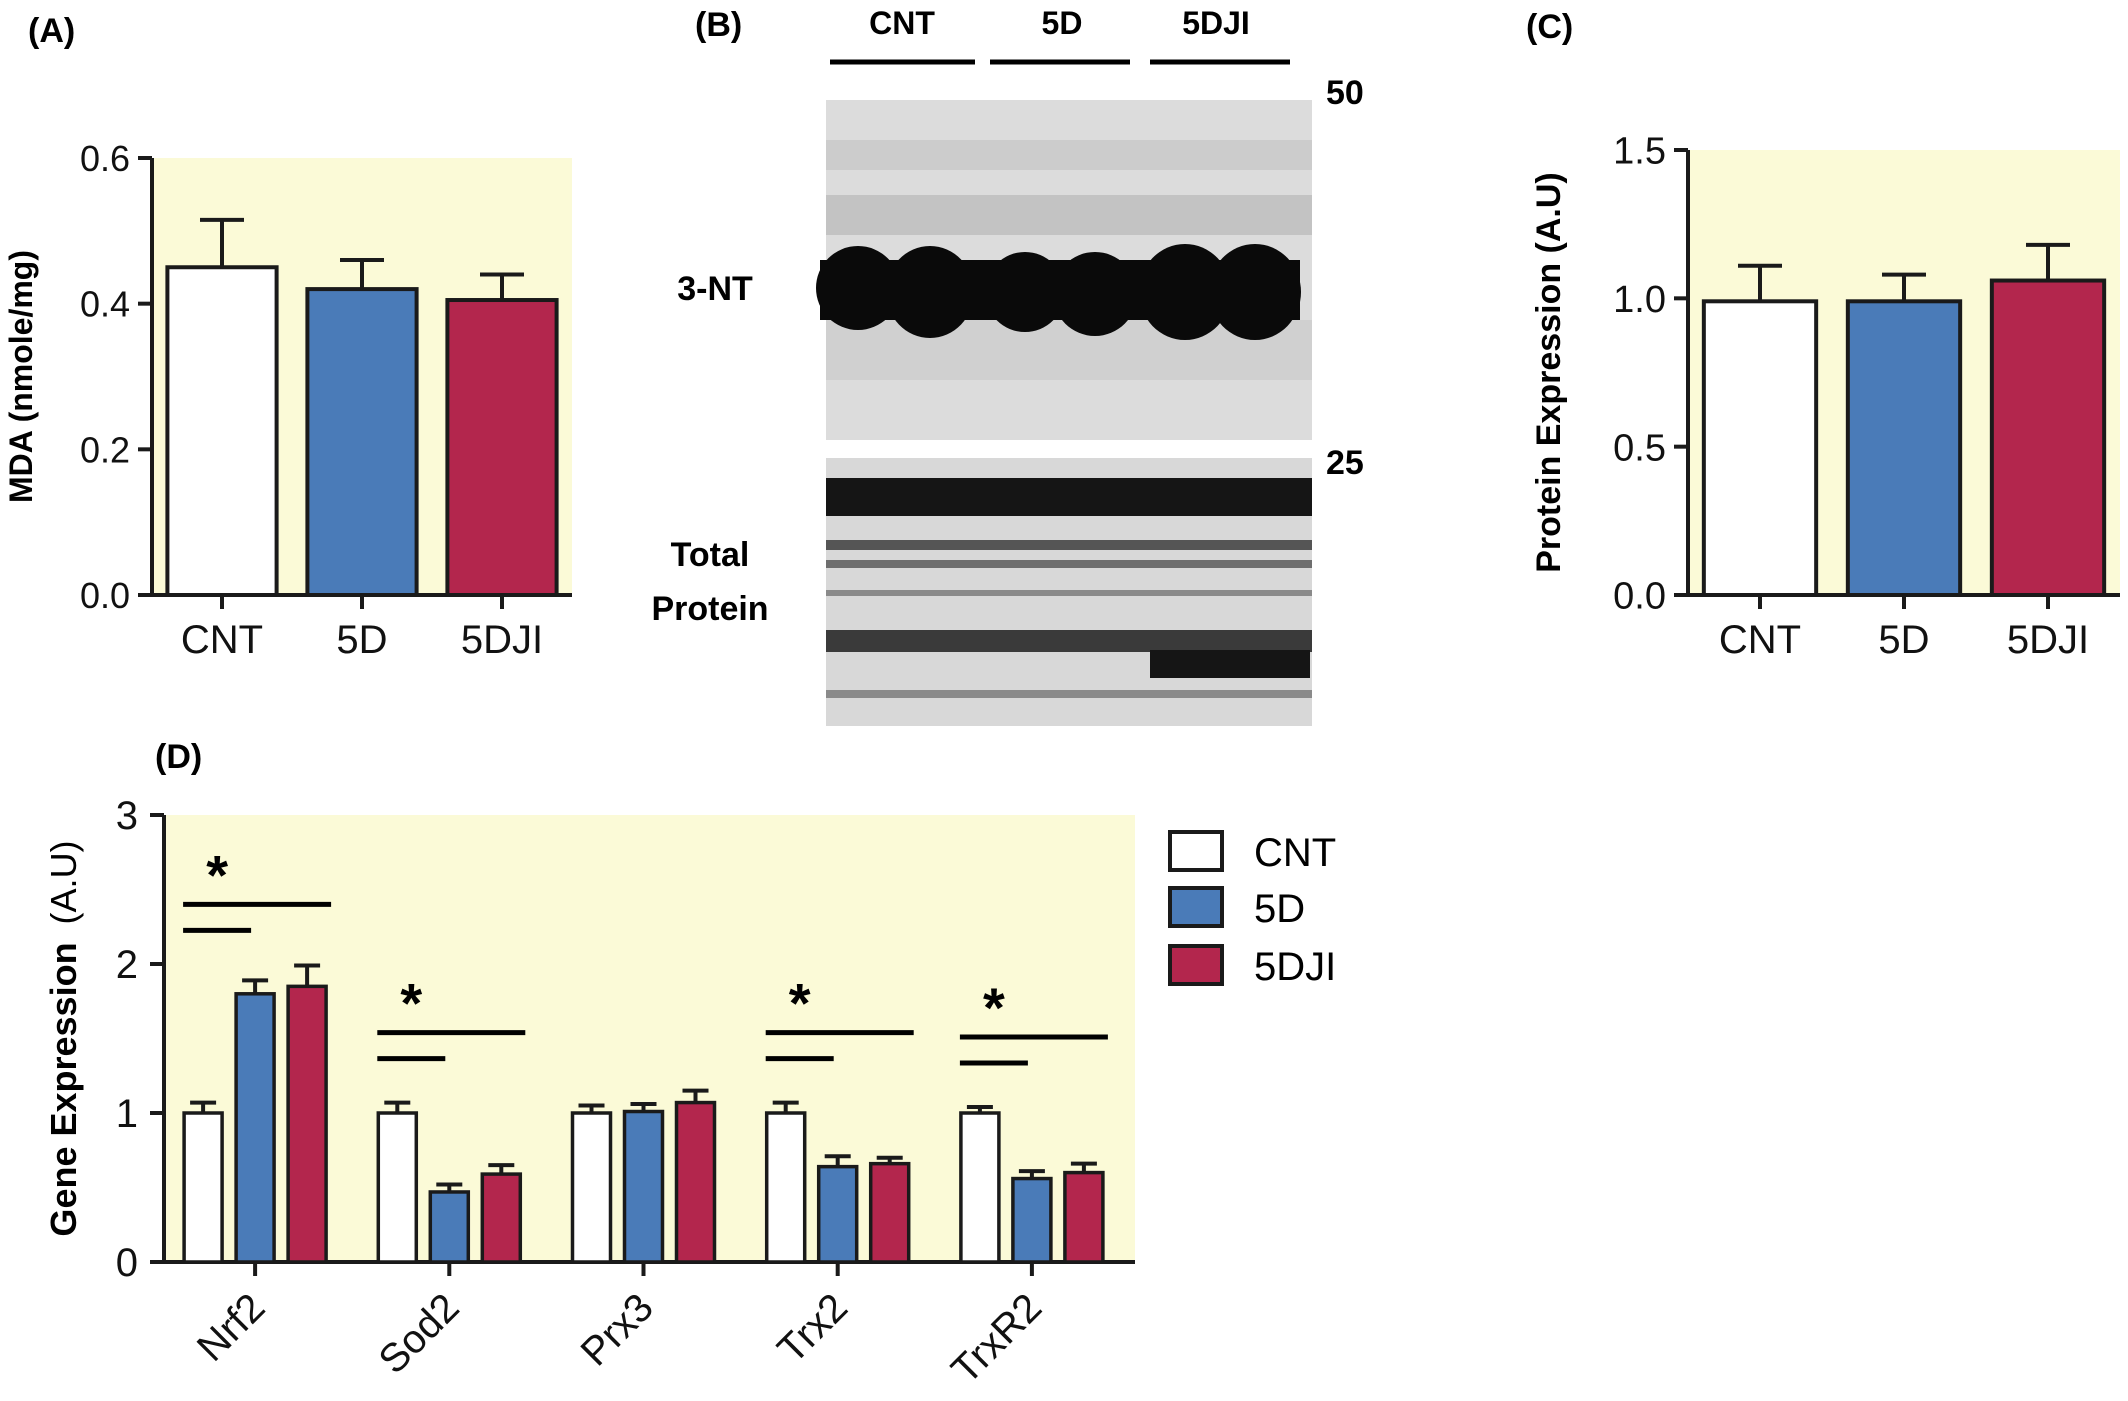 This screenshot has width=2128, height=1401. What do you see at coordinates (709, 609) in the screenshot?
I see `band-label-protein: Protein` at bounding box center [709, 609].